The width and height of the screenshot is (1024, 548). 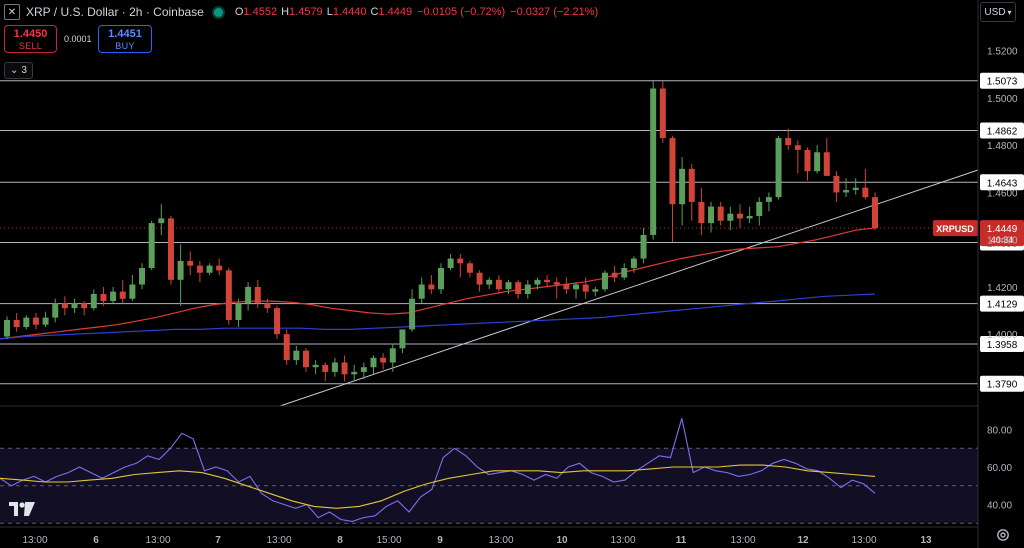 I want to click on ohlc-open: O1.4552, so click(x=256, y=12).